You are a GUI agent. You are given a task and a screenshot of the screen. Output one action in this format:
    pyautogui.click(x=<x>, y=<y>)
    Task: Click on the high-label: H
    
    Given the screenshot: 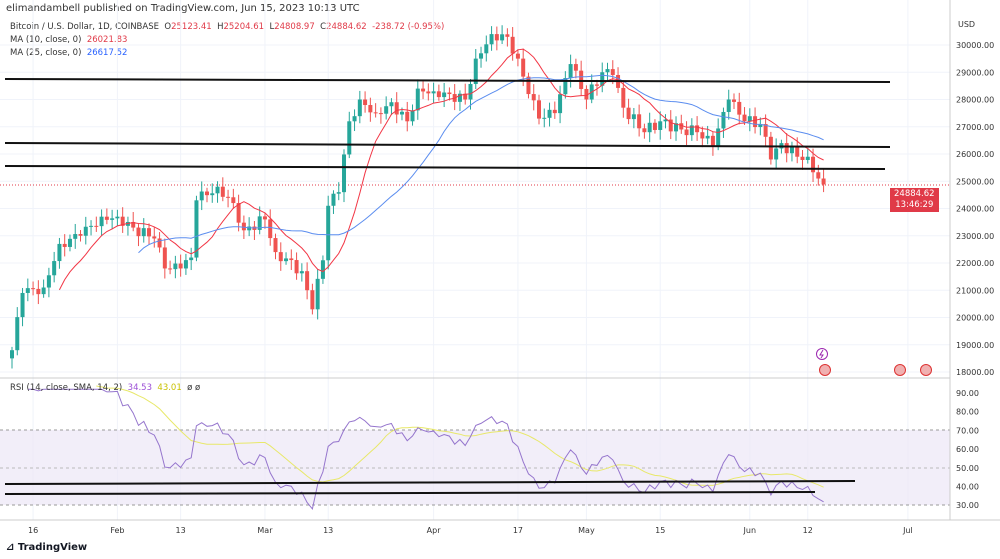 What is the action you would take?
    pyautogui.click(x=220, y=27)
    